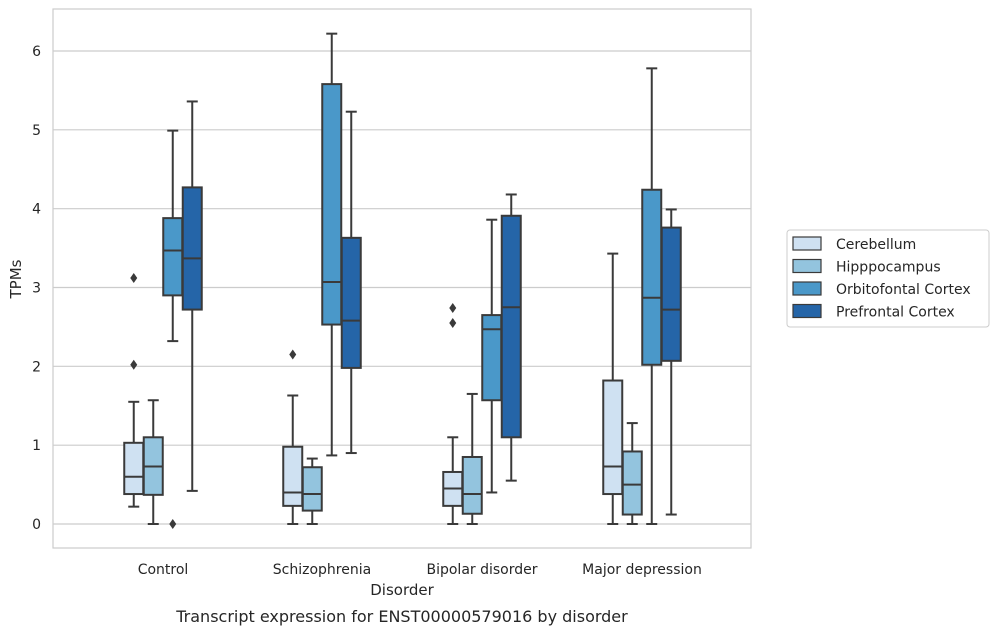 This screenshot has width=999, height=634. What do you see at coordinates (876, 245) in the screenshot?
I see `legend-label: Cerebellum` at bounding box center [876, 245].